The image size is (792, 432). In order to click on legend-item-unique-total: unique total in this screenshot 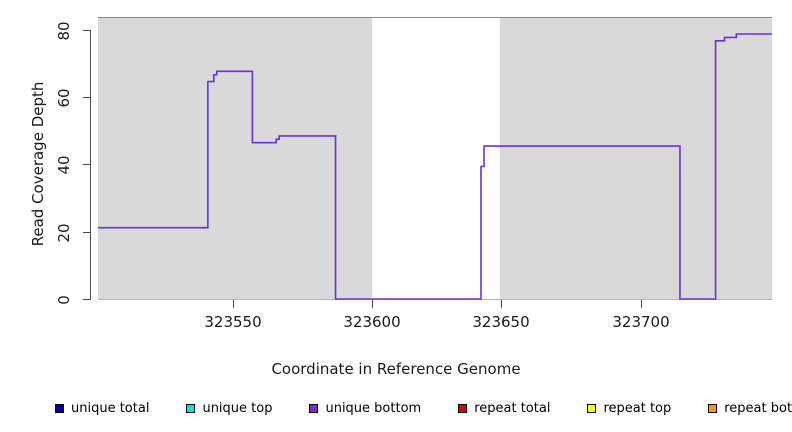, I will do `click(102, 408)`.